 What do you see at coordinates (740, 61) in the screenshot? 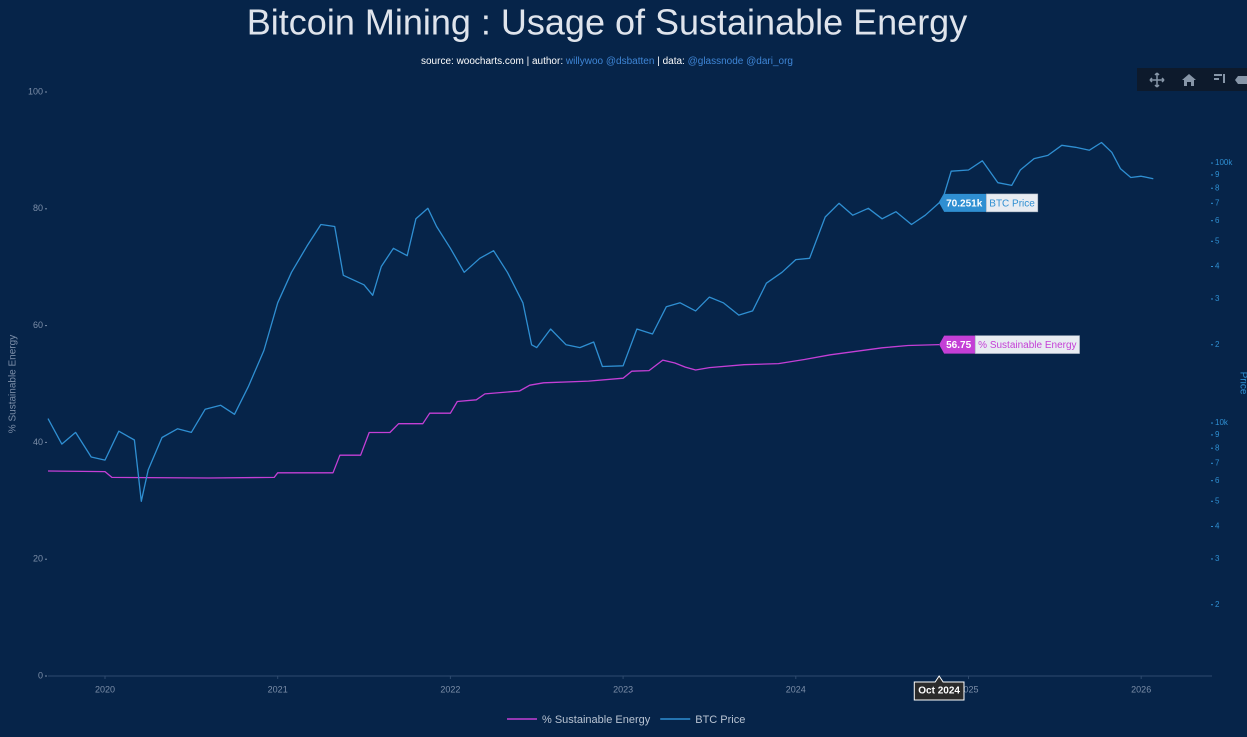
I see `subtitle-link: @glassnode @dari_org` at bounding box center [740, 61].